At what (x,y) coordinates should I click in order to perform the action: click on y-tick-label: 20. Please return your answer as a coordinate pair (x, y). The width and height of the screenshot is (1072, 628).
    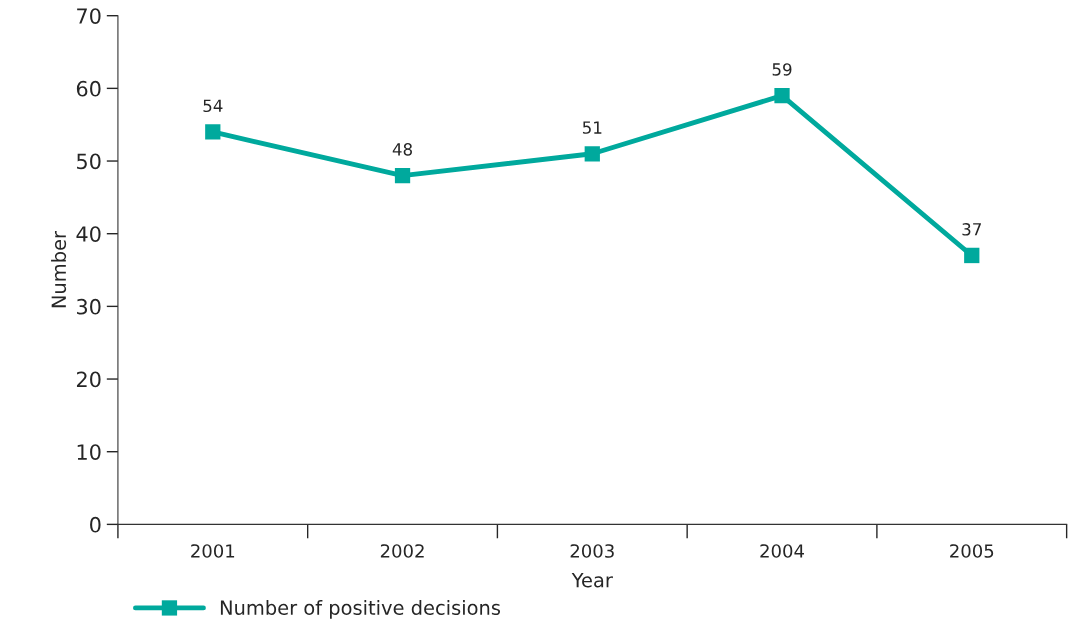
    Looking at the image, I should click on (88, 379).